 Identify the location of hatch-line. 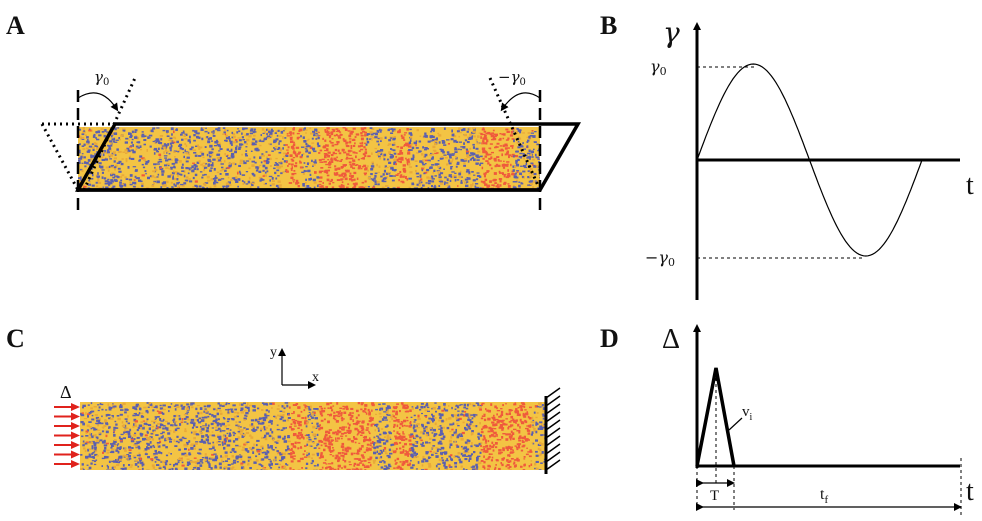
(553, 417).